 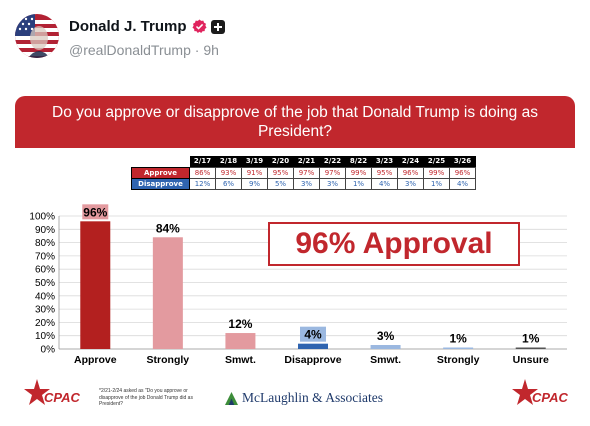 I want to click on profile-avatar, so click(x=37, y=36).